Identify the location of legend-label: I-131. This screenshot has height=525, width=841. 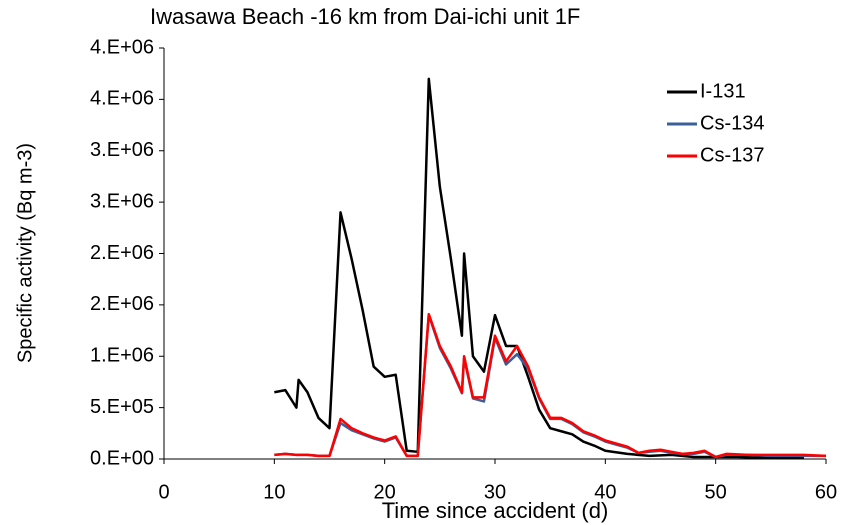
(723, 91).